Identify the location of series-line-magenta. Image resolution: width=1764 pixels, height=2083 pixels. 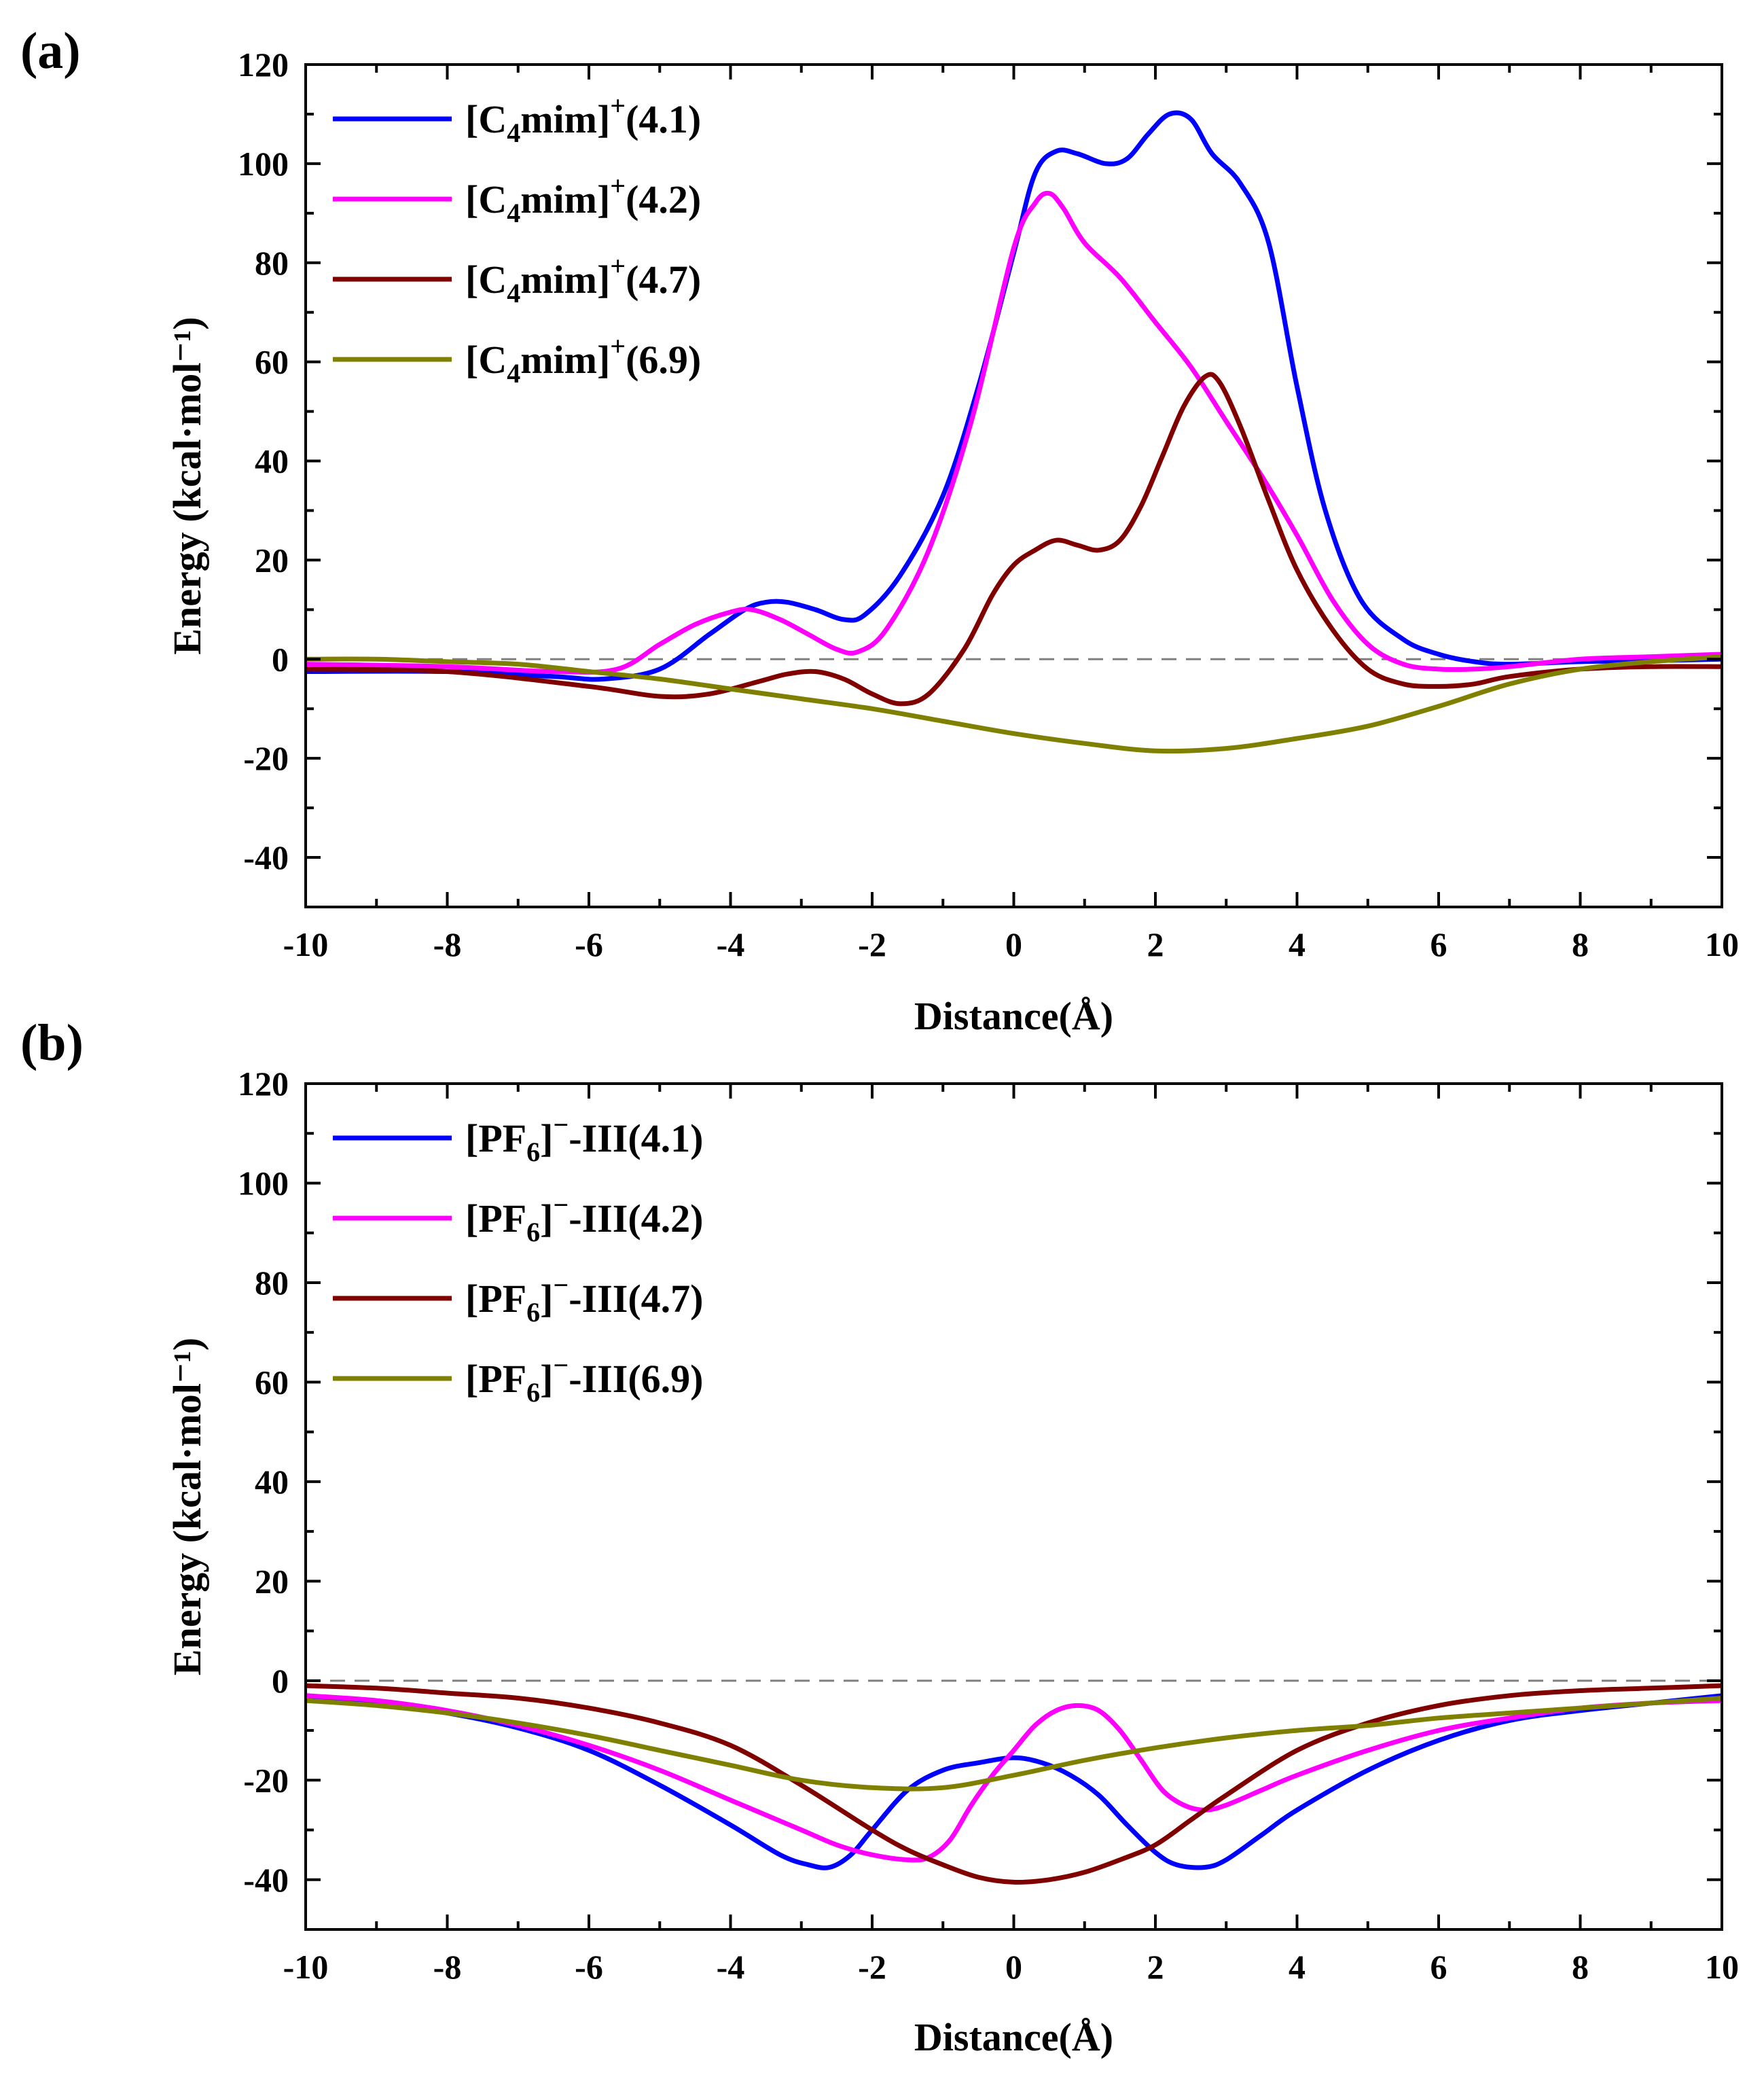
(1014, 1778).